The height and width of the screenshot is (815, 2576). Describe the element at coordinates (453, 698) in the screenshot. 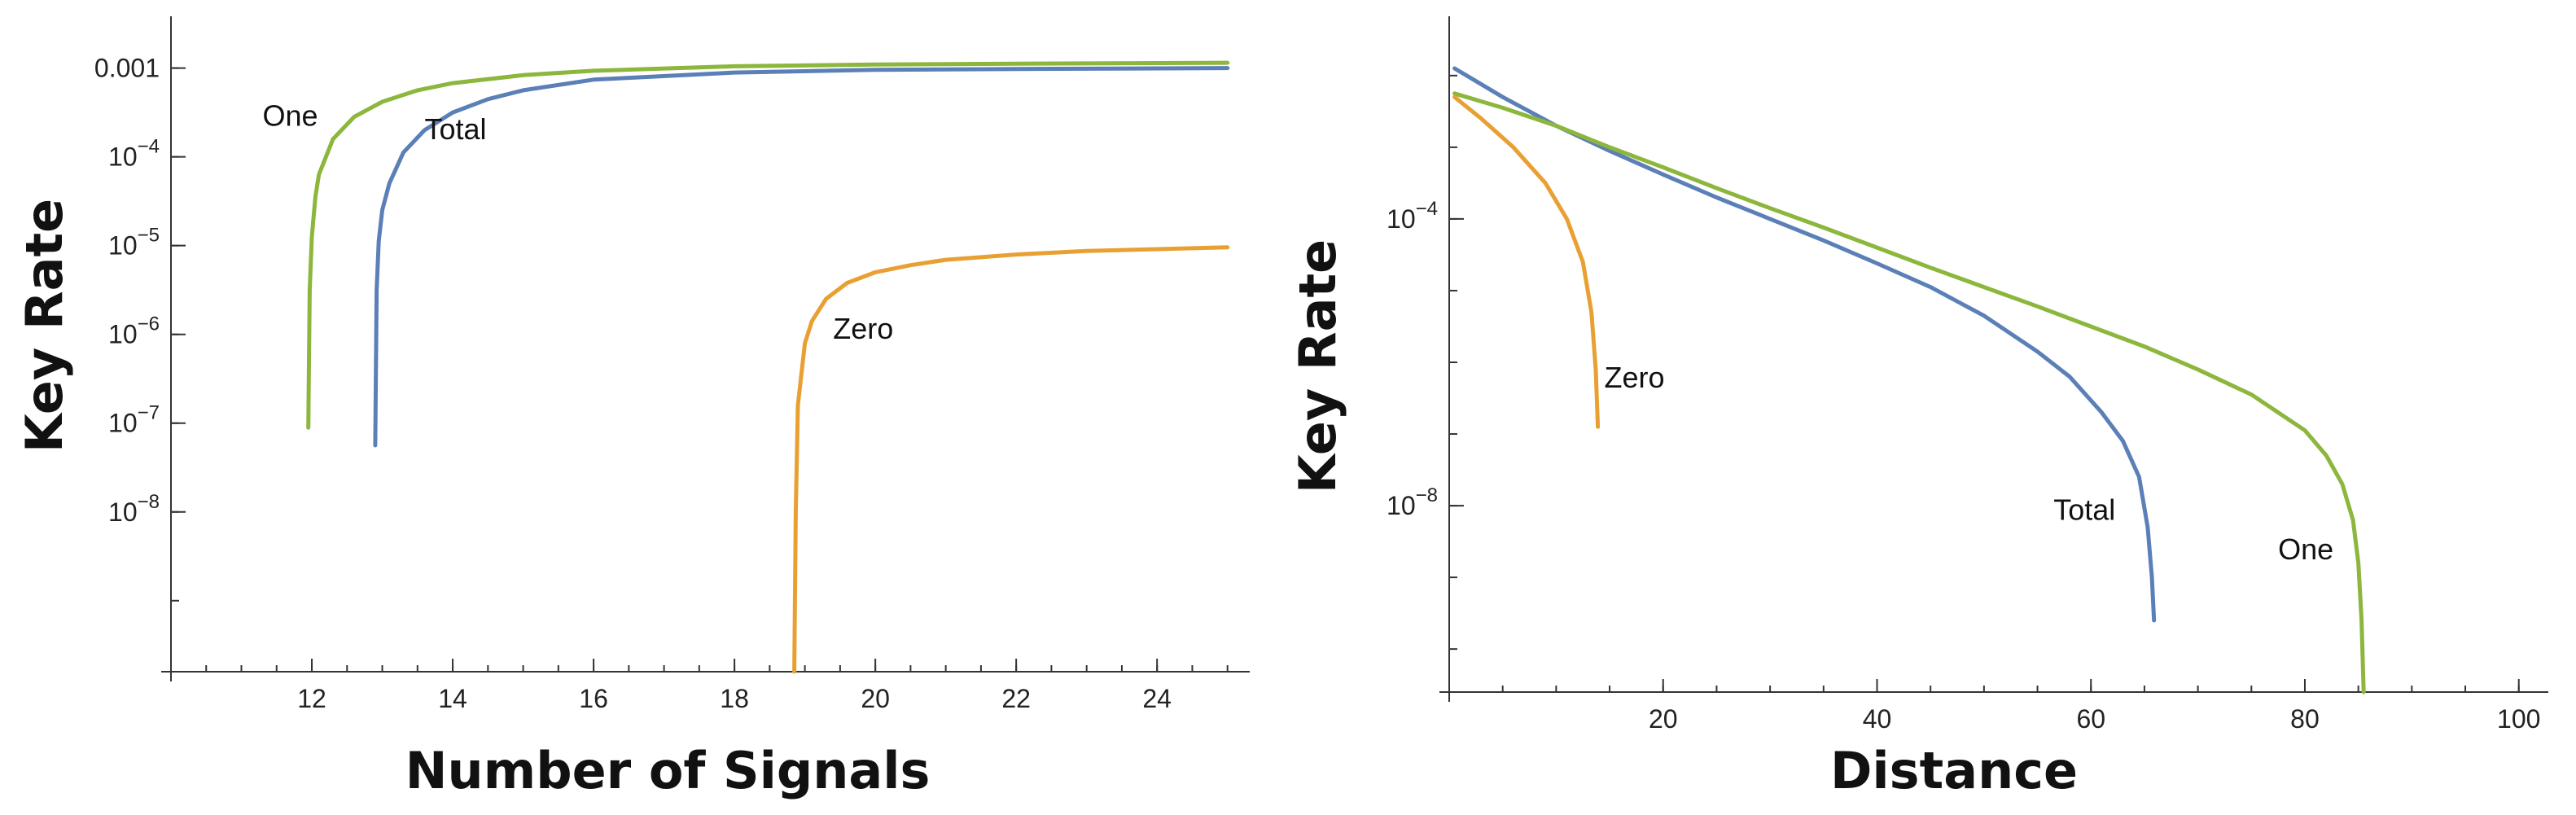

I see `x-tick-label: 14` at that location.